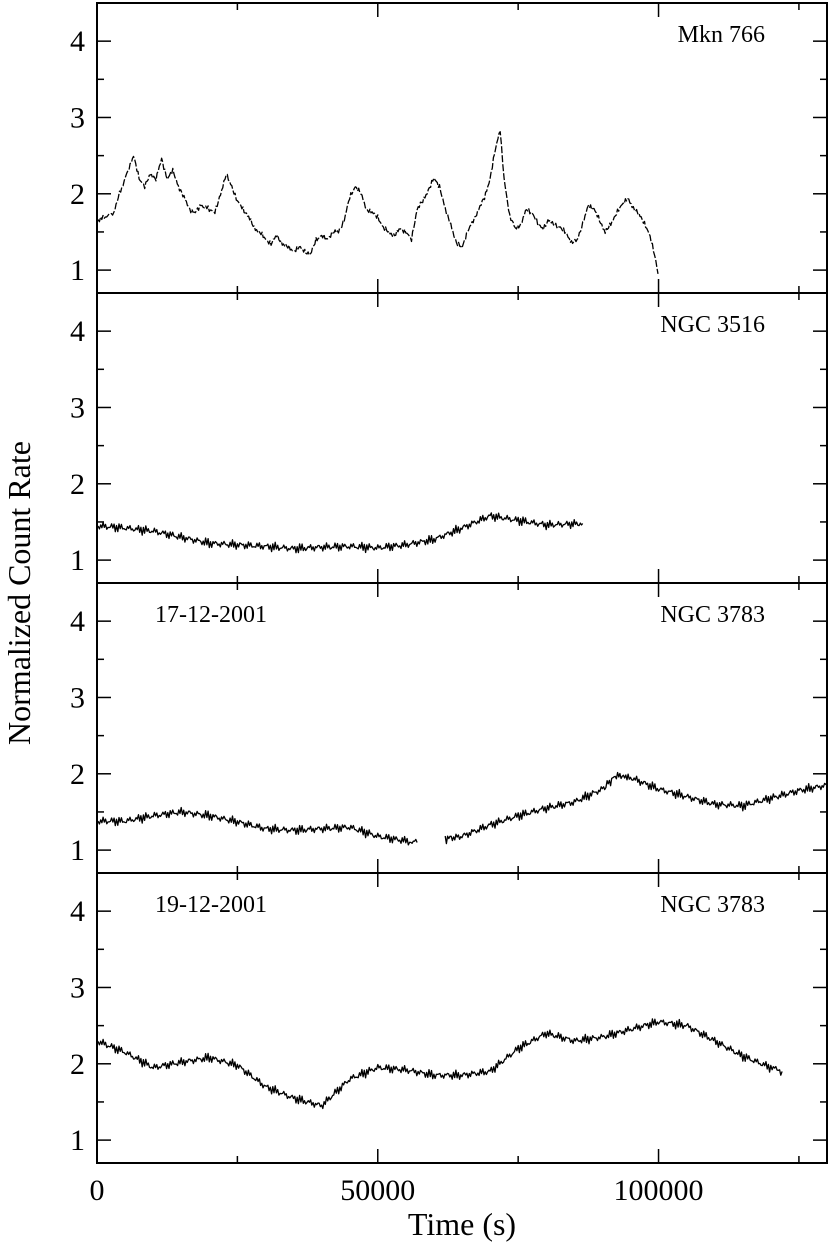  I want to click on panel-source-label: Mkn 766, so click(721, 35).